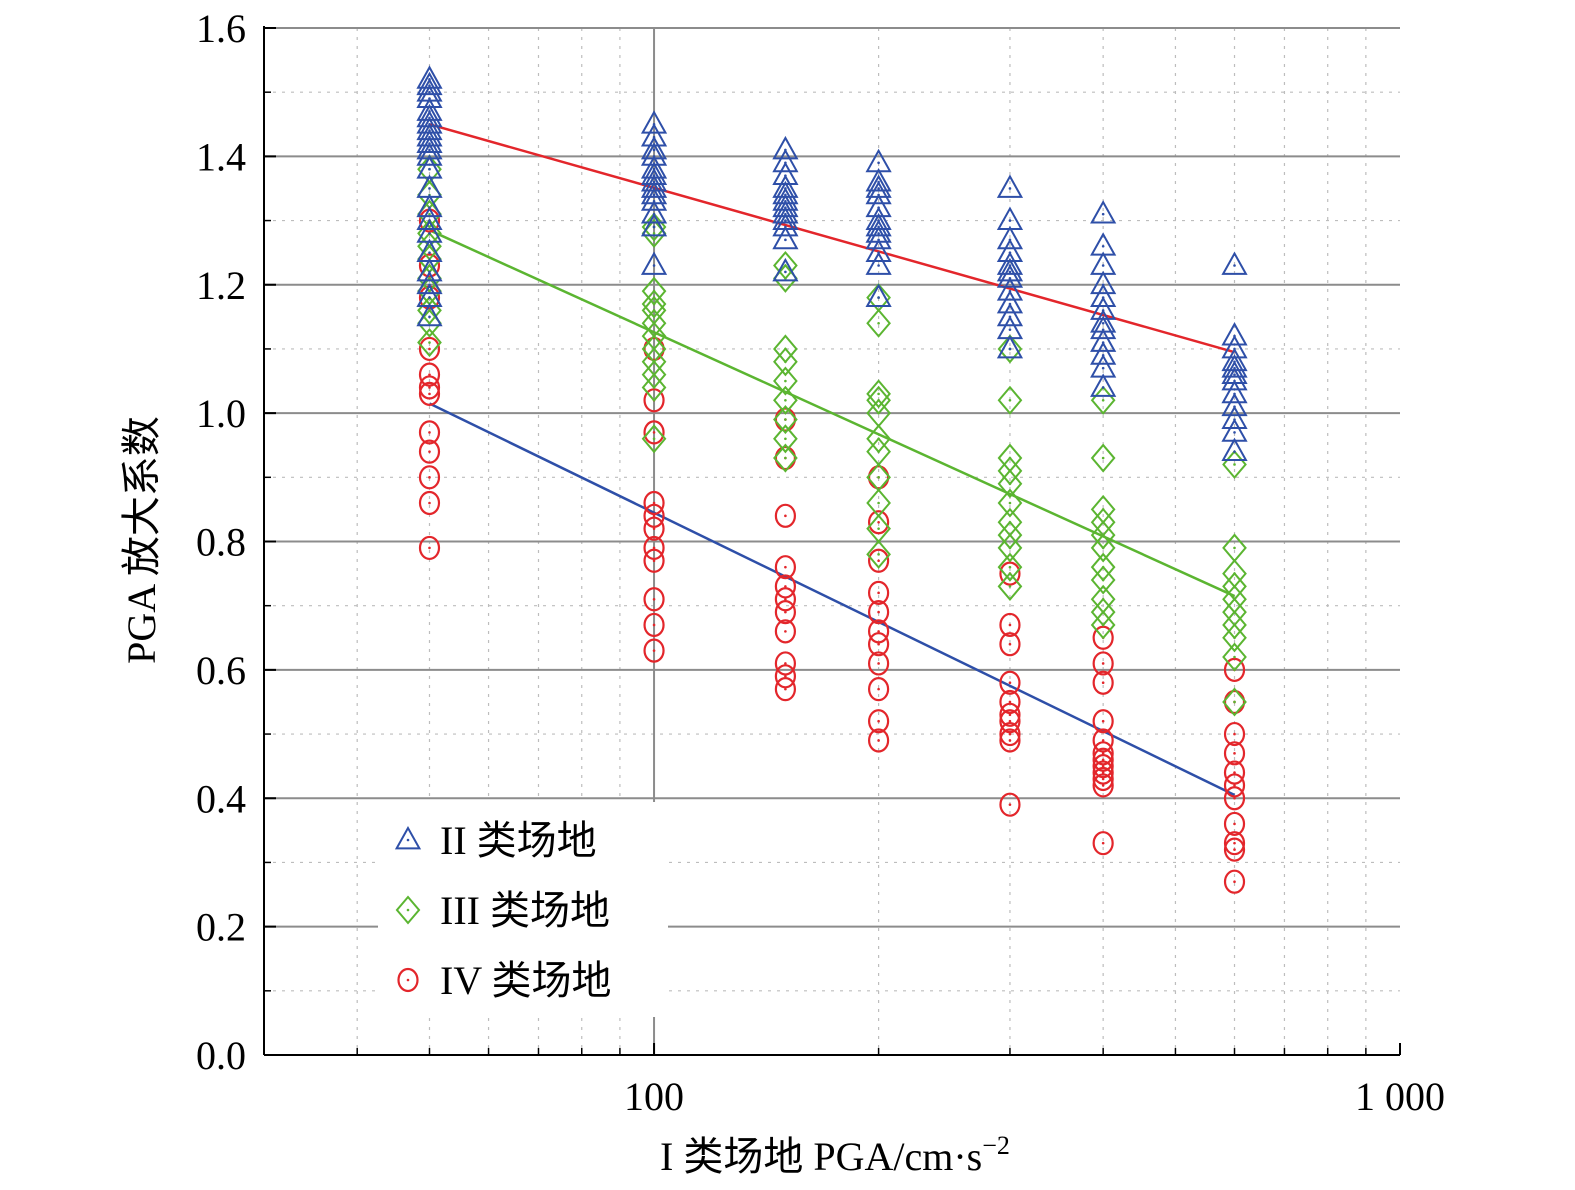 This screenshot has height=1190, width=1575. What do you see at coordinates (654, 1096) in the screenshot?
I see `x-tick-label: 100` at bounding box center [654, 1096].